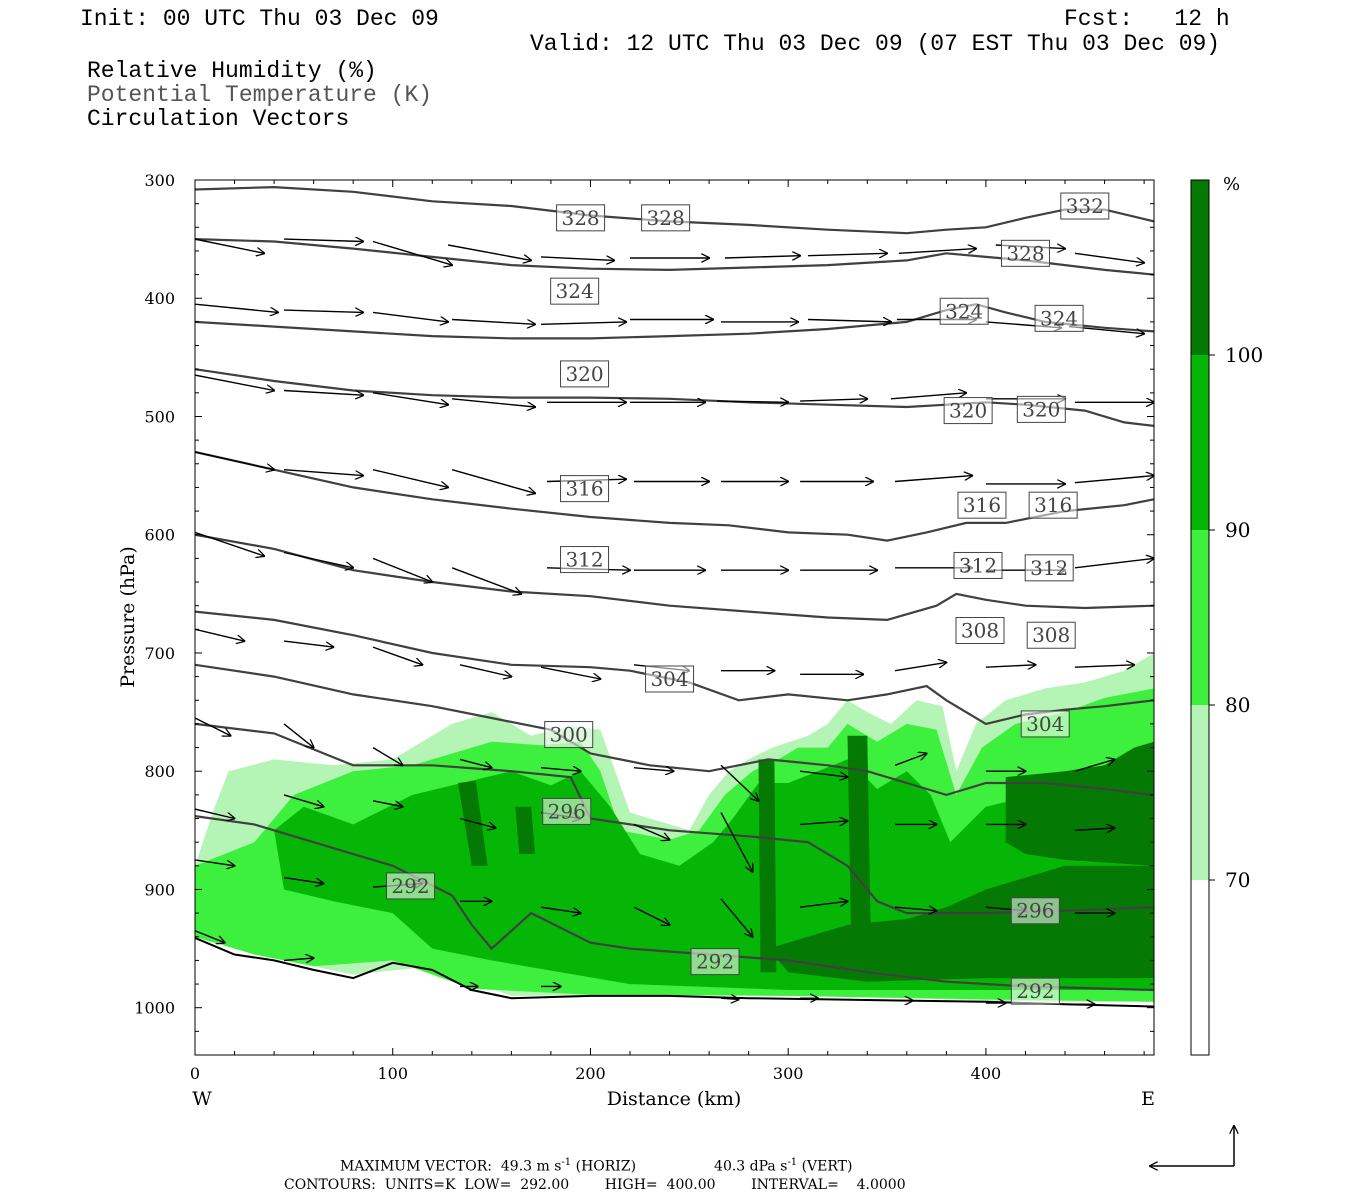 Image resolution: width=1350 pixels, height=1200 pixels. Describe the element at coordinates (259, 19) in the screenshot. I see `init-time: Init: 00 UTC Thu 03 Dec 09` at that location.